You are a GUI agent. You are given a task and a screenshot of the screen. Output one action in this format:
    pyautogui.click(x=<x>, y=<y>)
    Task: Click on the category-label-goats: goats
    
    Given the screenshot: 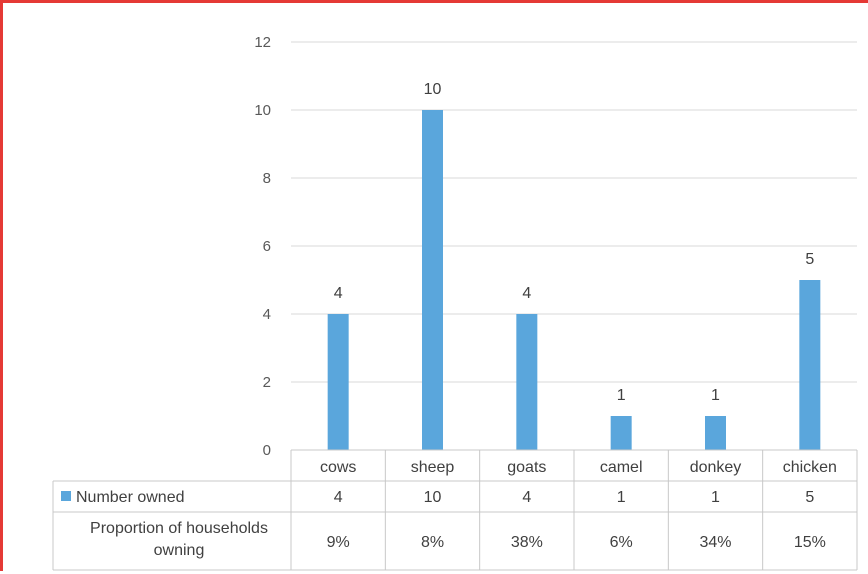 What is the action you would take?
    pyautogui.click(x=526, y=467)
    